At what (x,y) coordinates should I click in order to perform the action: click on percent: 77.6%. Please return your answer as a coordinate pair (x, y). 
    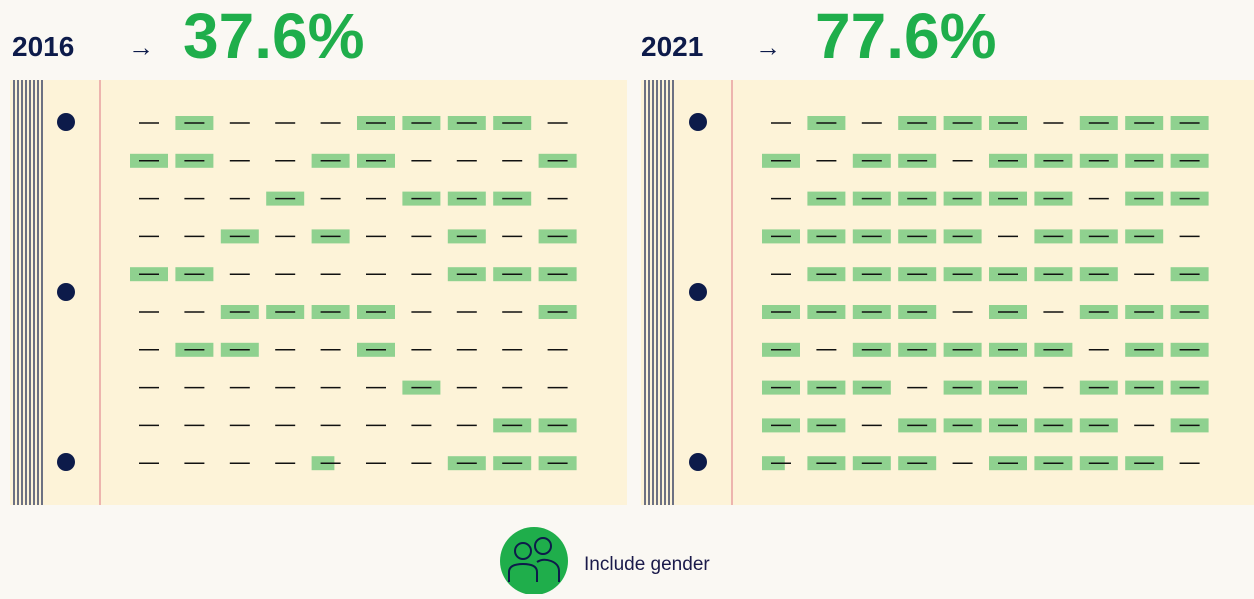
    Looking at the image, I should click on (905, 36).